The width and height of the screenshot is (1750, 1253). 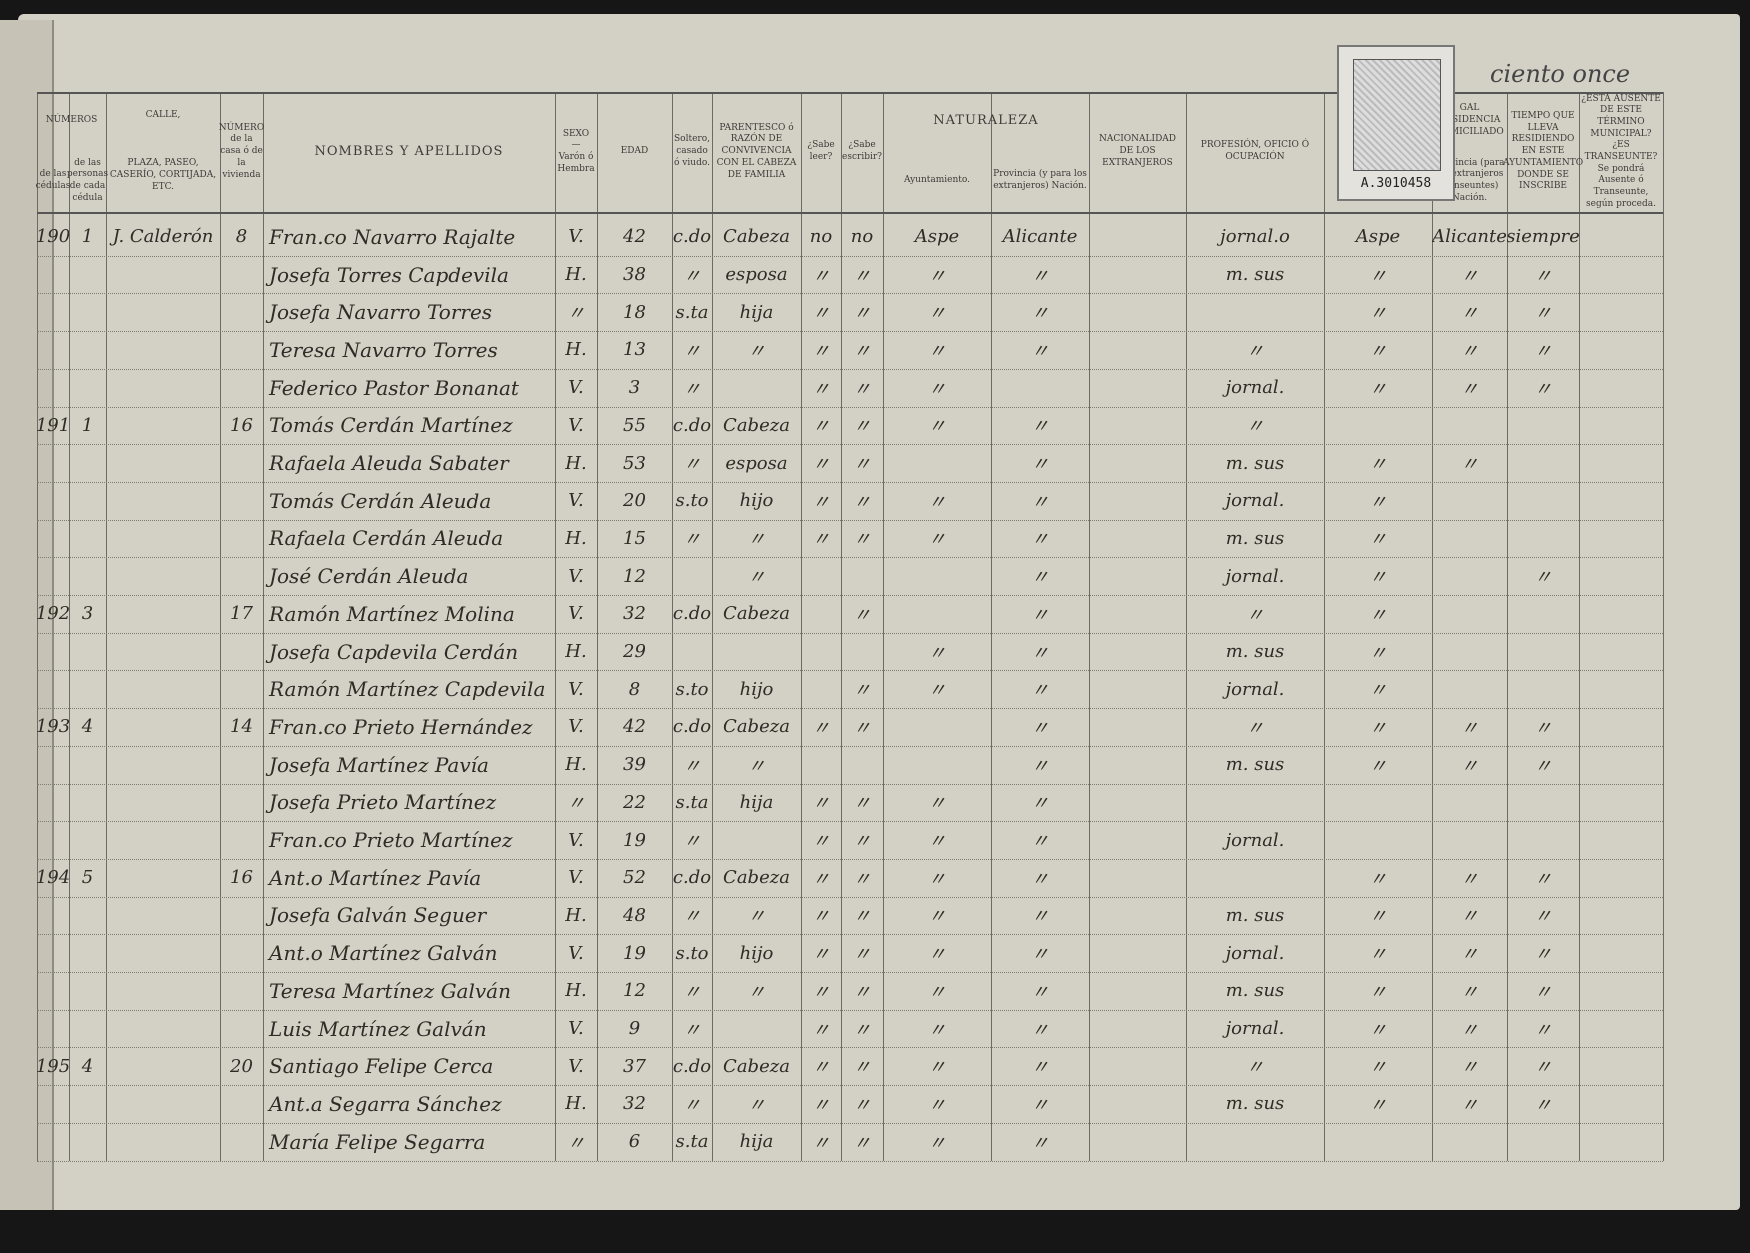 I want to click on entry: c.do, so click(x=692, y=614).